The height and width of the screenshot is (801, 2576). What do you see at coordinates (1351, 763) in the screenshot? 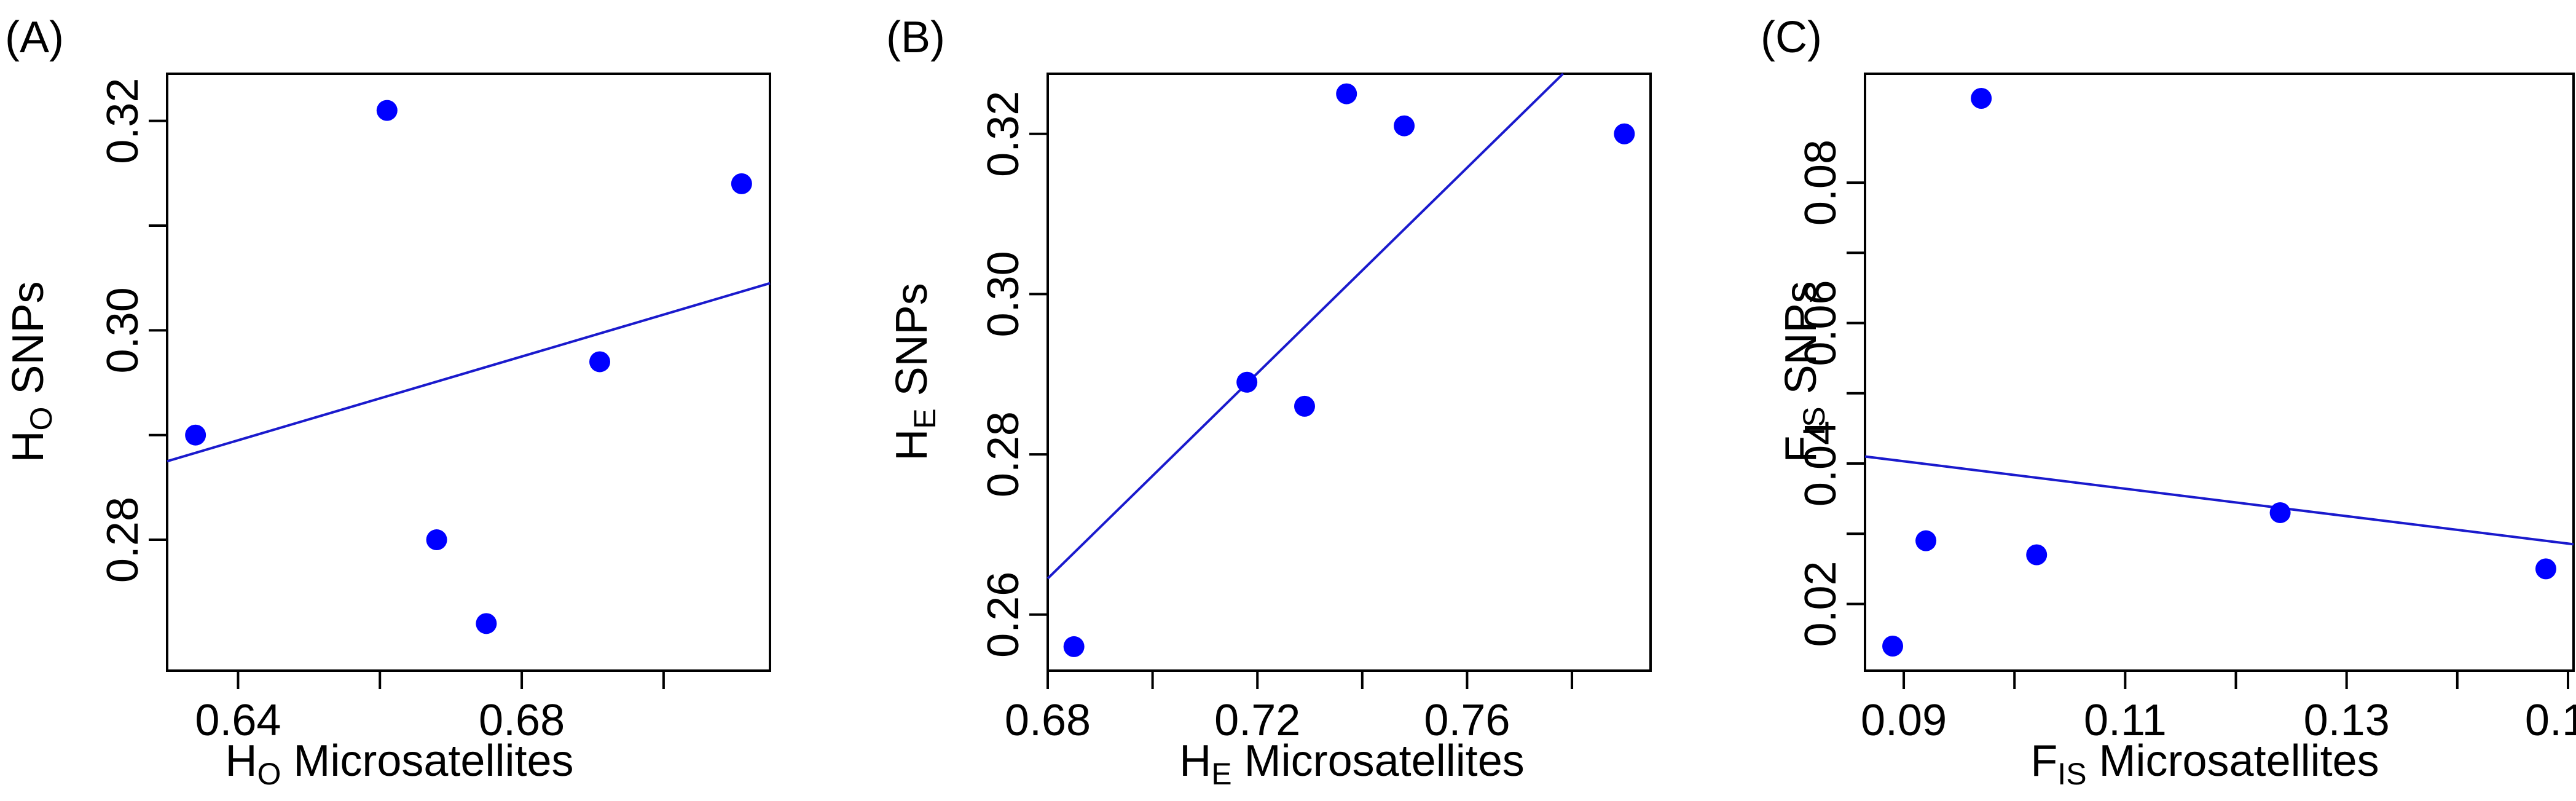
I see `x-axis-title: HE Microsatellites` at bounding box center [1351, 763].